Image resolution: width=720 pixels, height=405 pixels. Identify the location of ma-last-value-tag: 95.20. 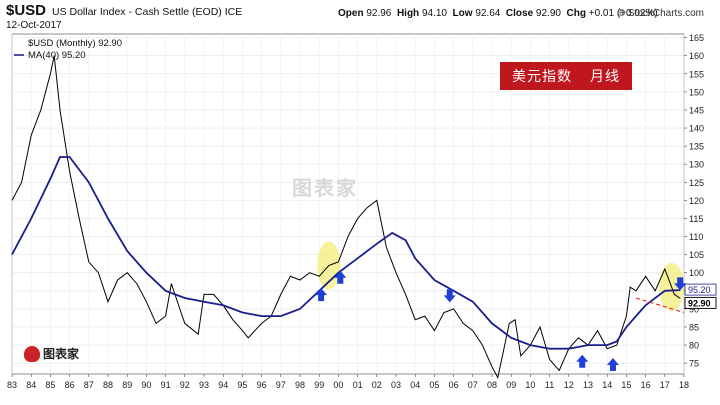
(700, 289).